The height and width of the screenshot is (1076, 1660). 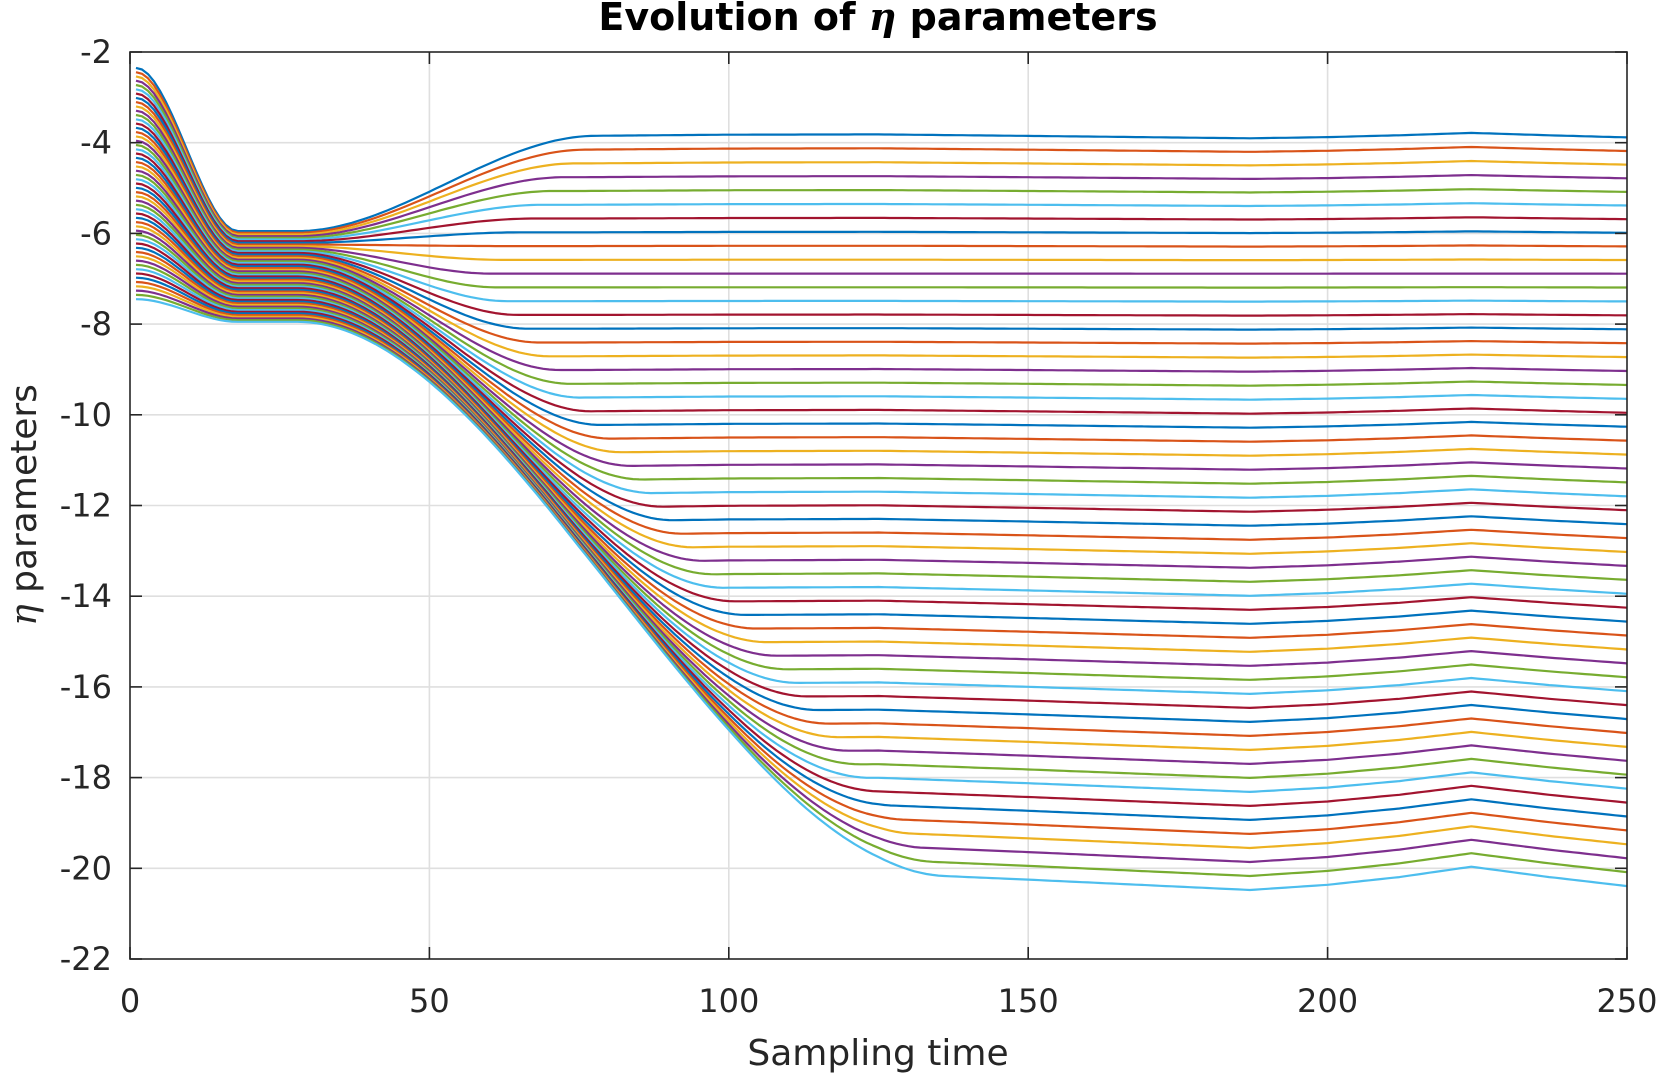 What do you see at coordinates (877, 19) in the screenshot?
I see `chart-title: Evolution of η parameters` at bounding box center [877, 19].